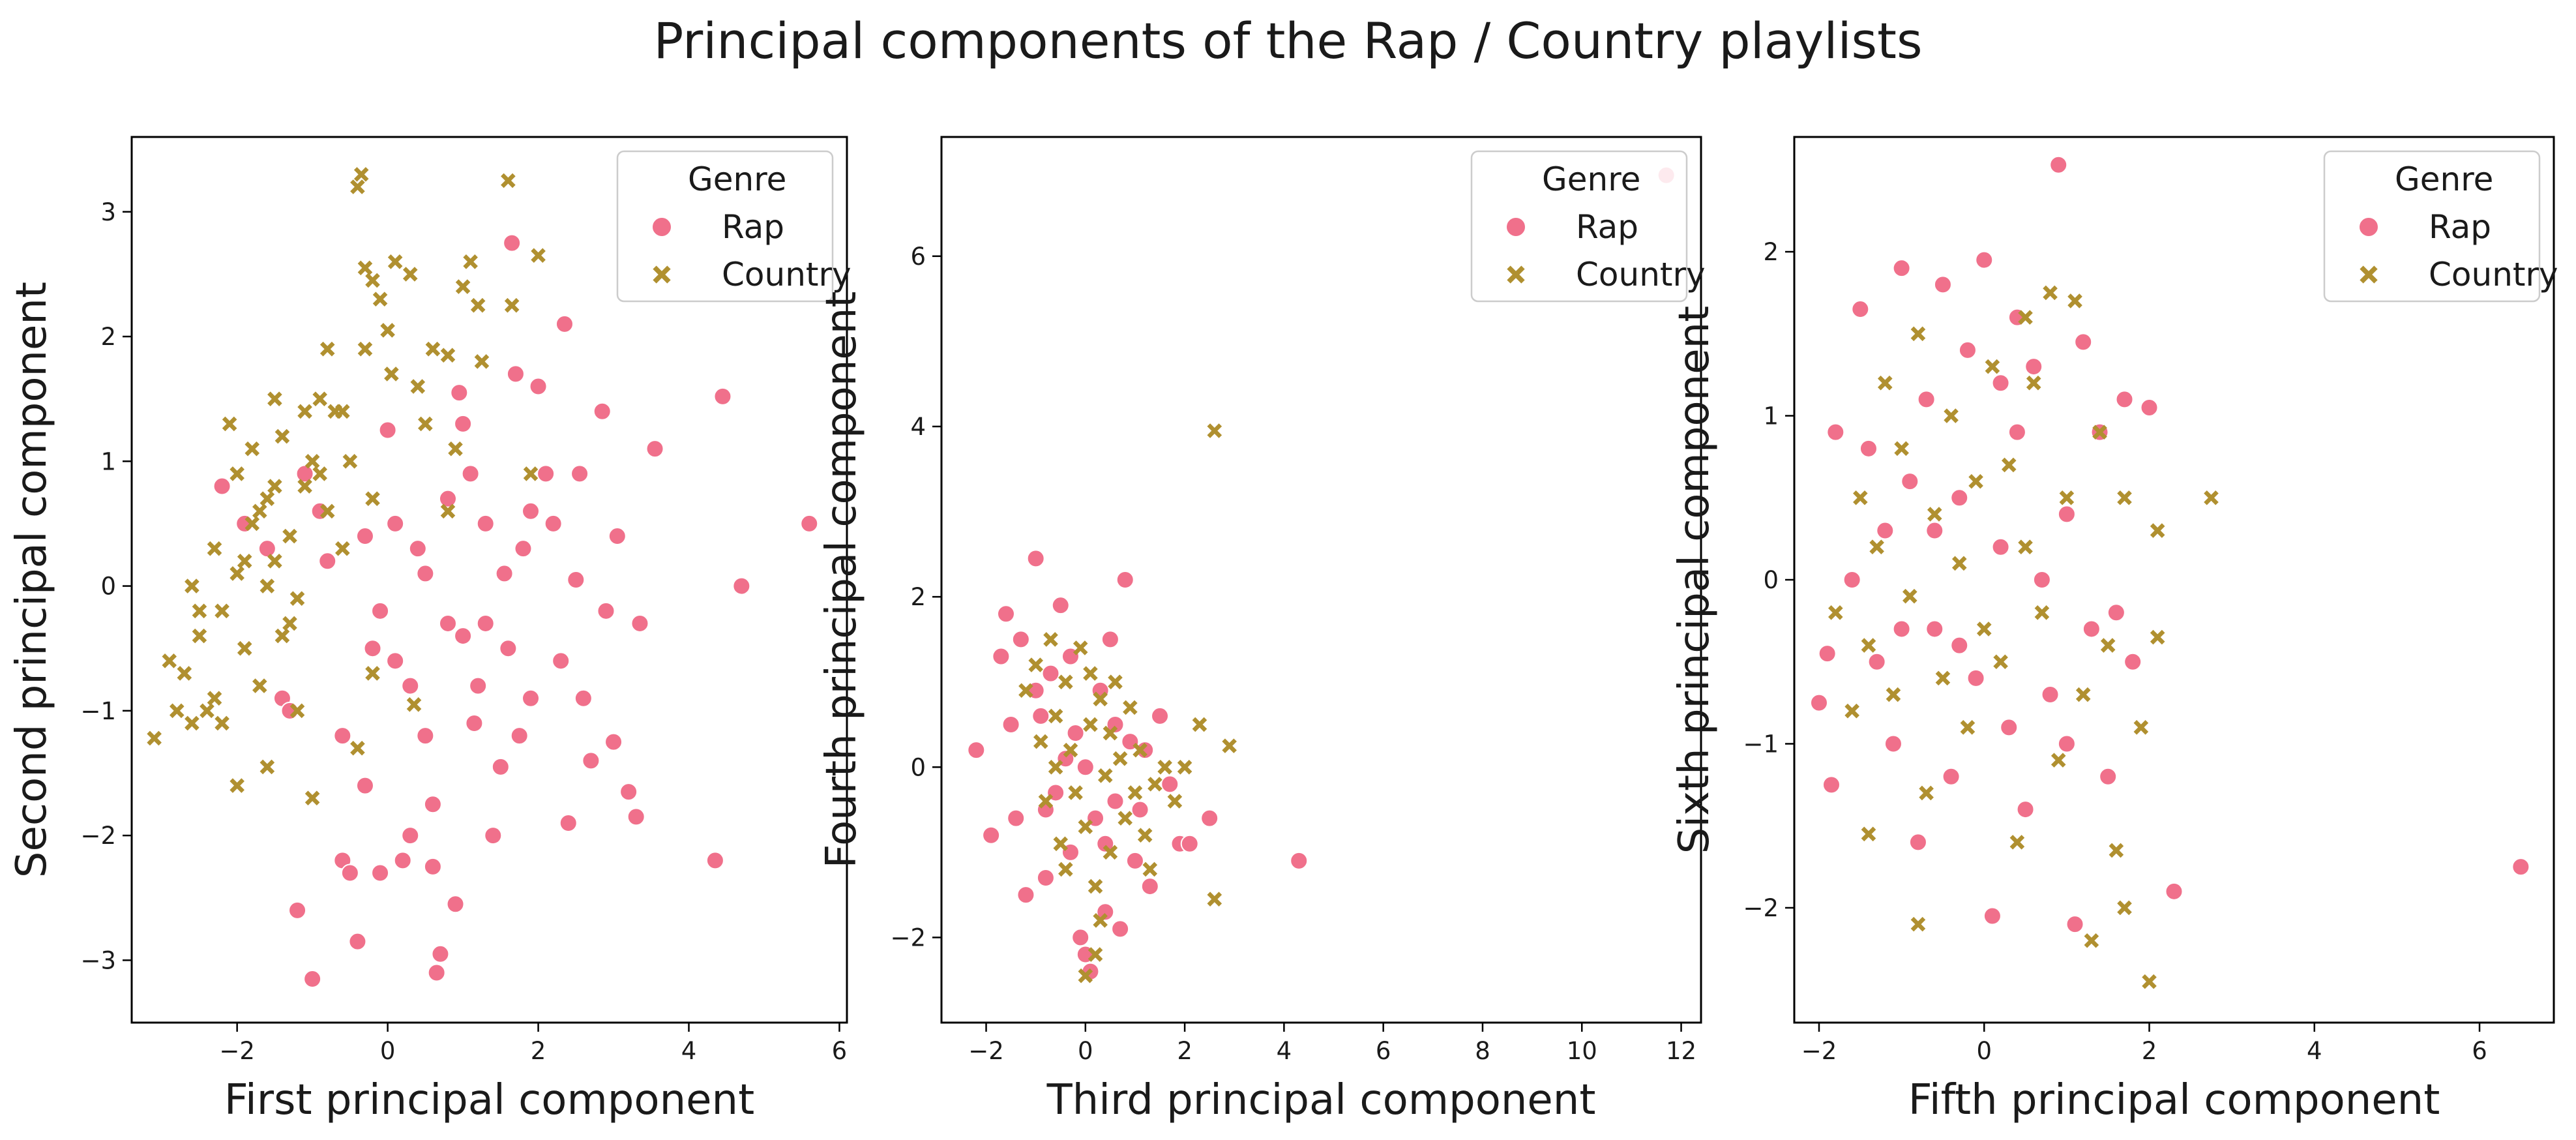  Describe the element at coordinates (725, 226) in the screenshot. I see `legend-box` at that location.